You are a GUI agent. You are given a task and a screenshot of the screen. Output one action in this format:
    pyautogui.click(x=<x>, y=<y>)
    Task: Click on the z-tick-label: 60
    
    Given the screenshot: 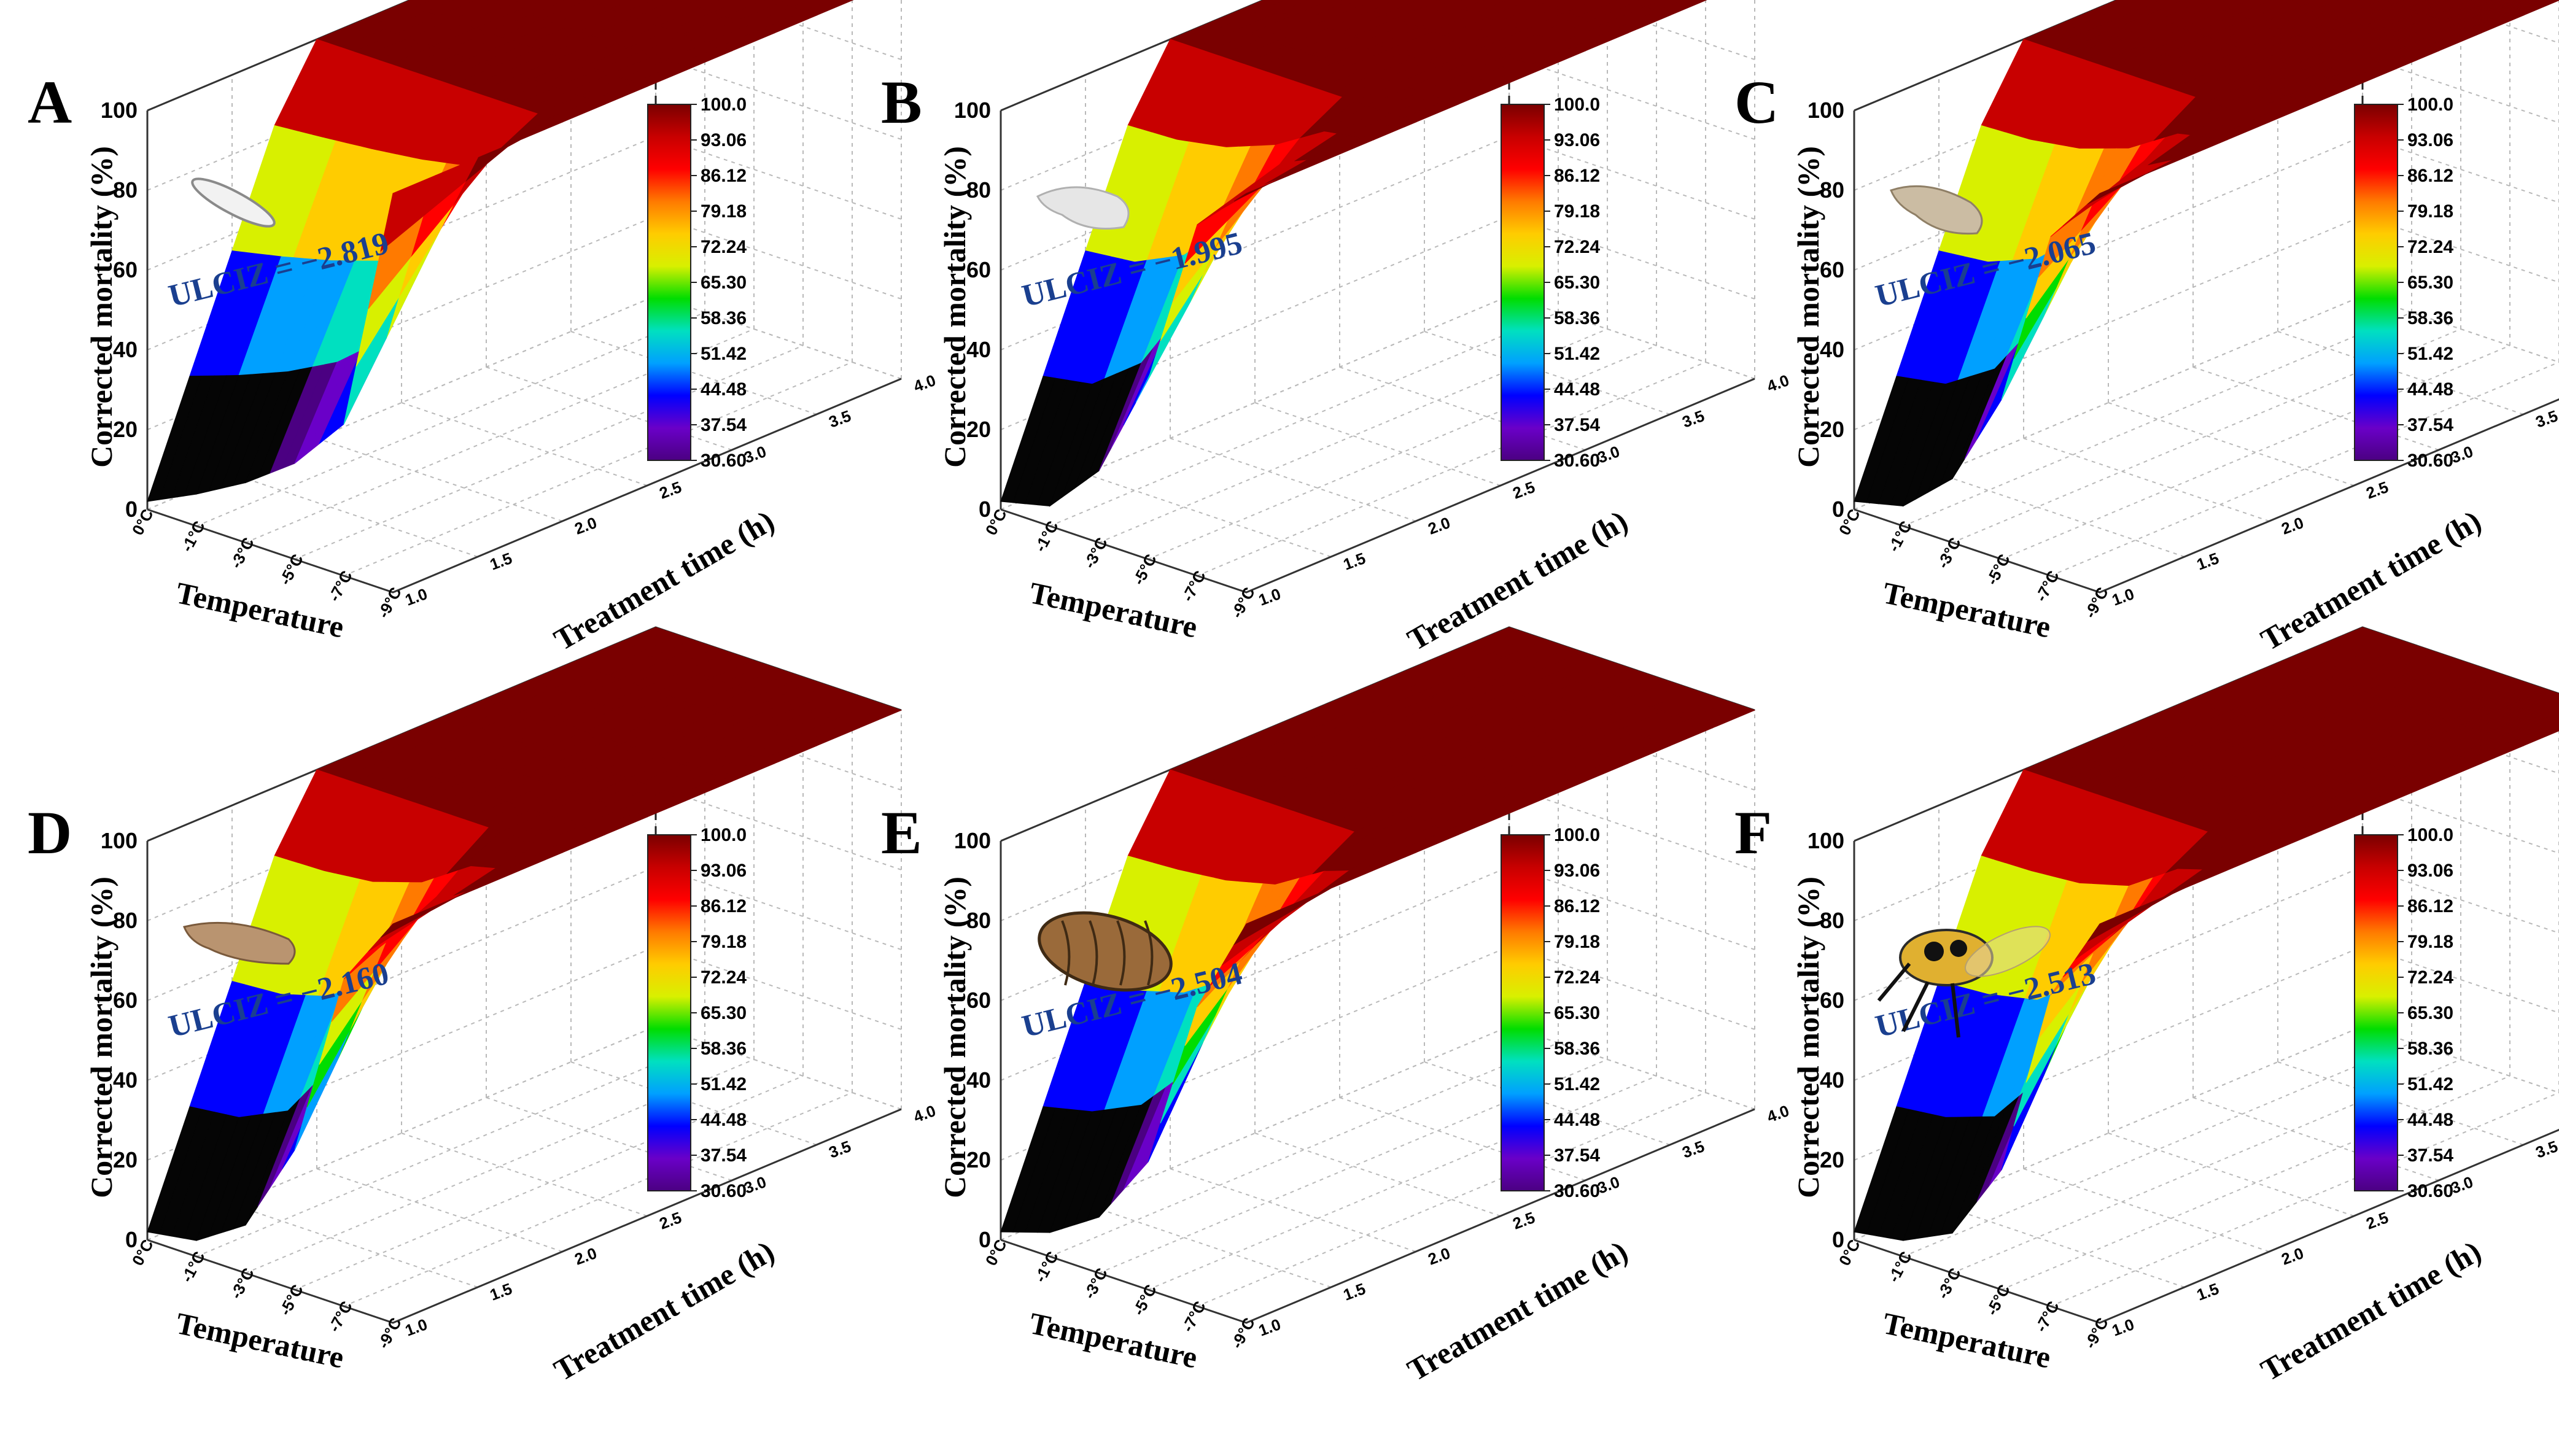 What is the action you would take?
    pyautogui.click(x=1832, y=1000)
    